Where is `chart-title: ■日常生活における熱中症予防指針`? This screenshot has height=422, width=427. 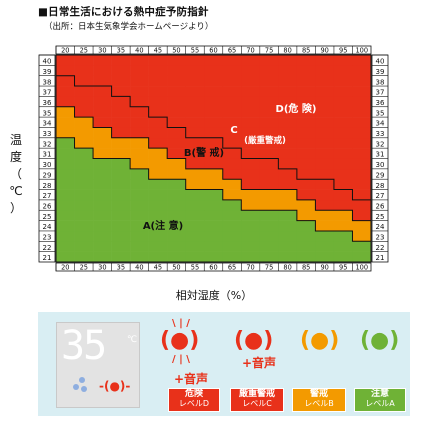 chart-title: ■日常生活における熱中症予防指針 is located at coordinates (123, 12).